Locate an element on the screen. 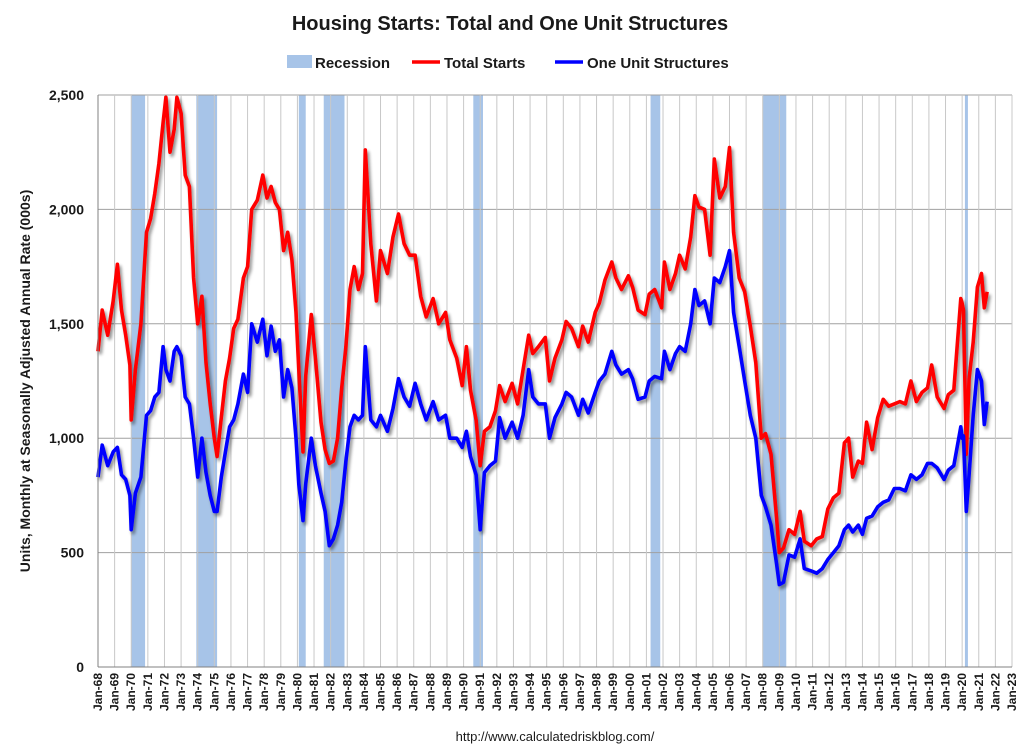 Image resolution: width=1021 pixels, height=749 pixels. x-tick-label-27: Jan-95 is located at coordinates (547, 692).